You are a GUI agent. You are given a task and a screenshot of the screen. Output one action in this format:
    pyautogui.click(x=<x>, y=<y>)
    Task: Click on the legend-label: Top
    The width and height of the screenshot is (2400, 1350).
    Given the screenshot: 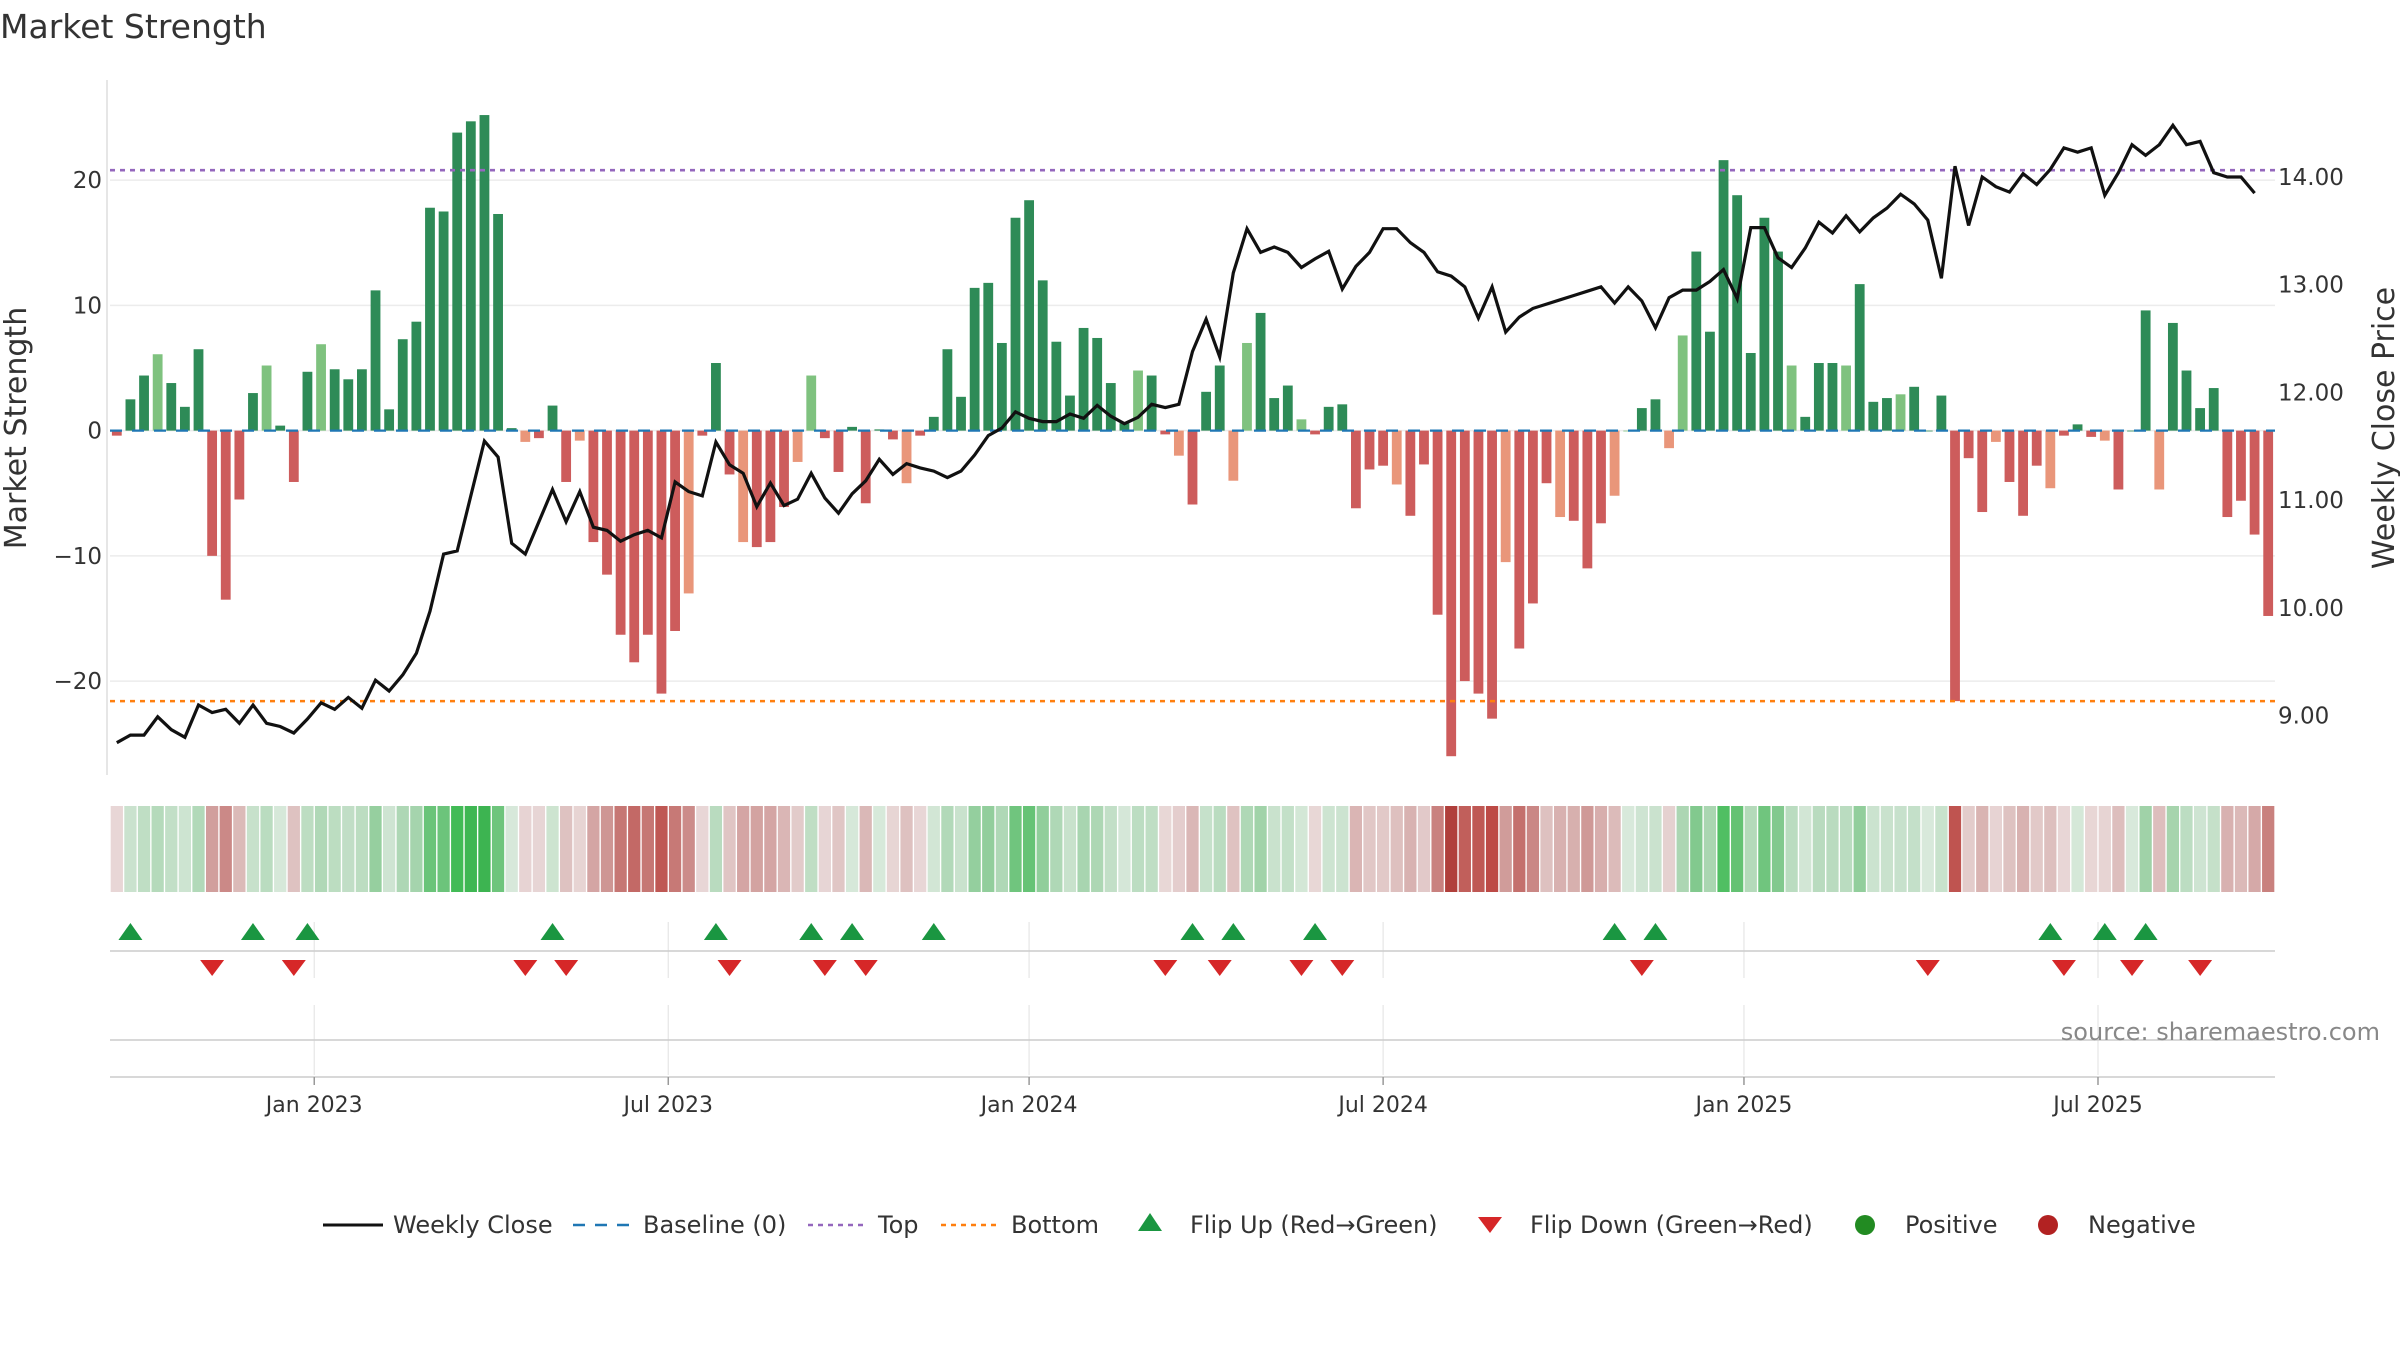 What is the action you would take?
    pyautogui.click(x=898, y=1225)
    